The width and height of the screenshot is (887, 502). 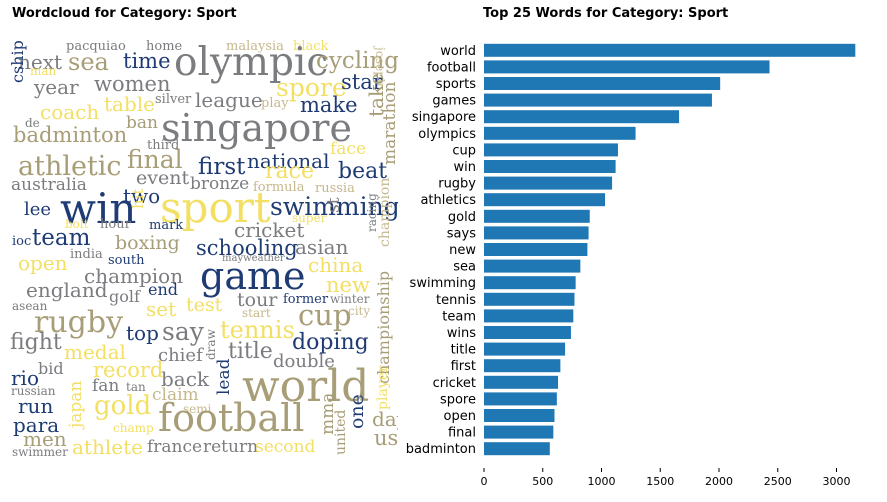 I want to click on wordcloud-word: third, so click(x=163, y=145).